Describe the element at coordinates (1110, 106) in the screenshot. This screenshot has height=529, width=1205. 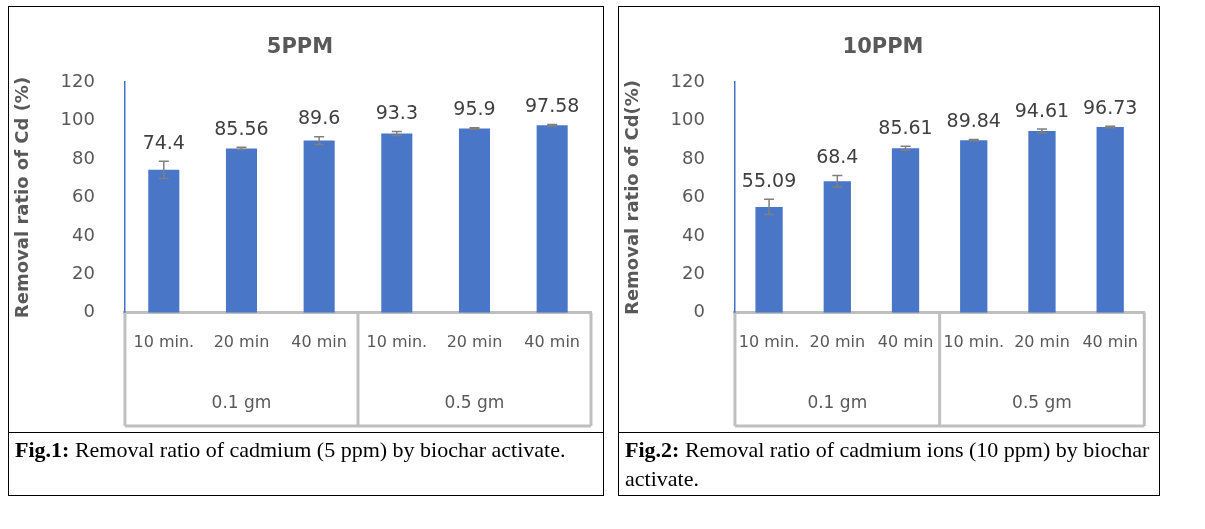
I see `data-label: 96.73` at that location.